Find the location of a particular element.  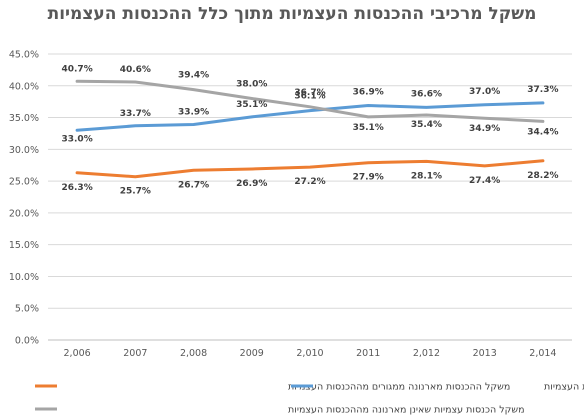

y-tick-label: 25.0% is located at coordinates (24, 182).